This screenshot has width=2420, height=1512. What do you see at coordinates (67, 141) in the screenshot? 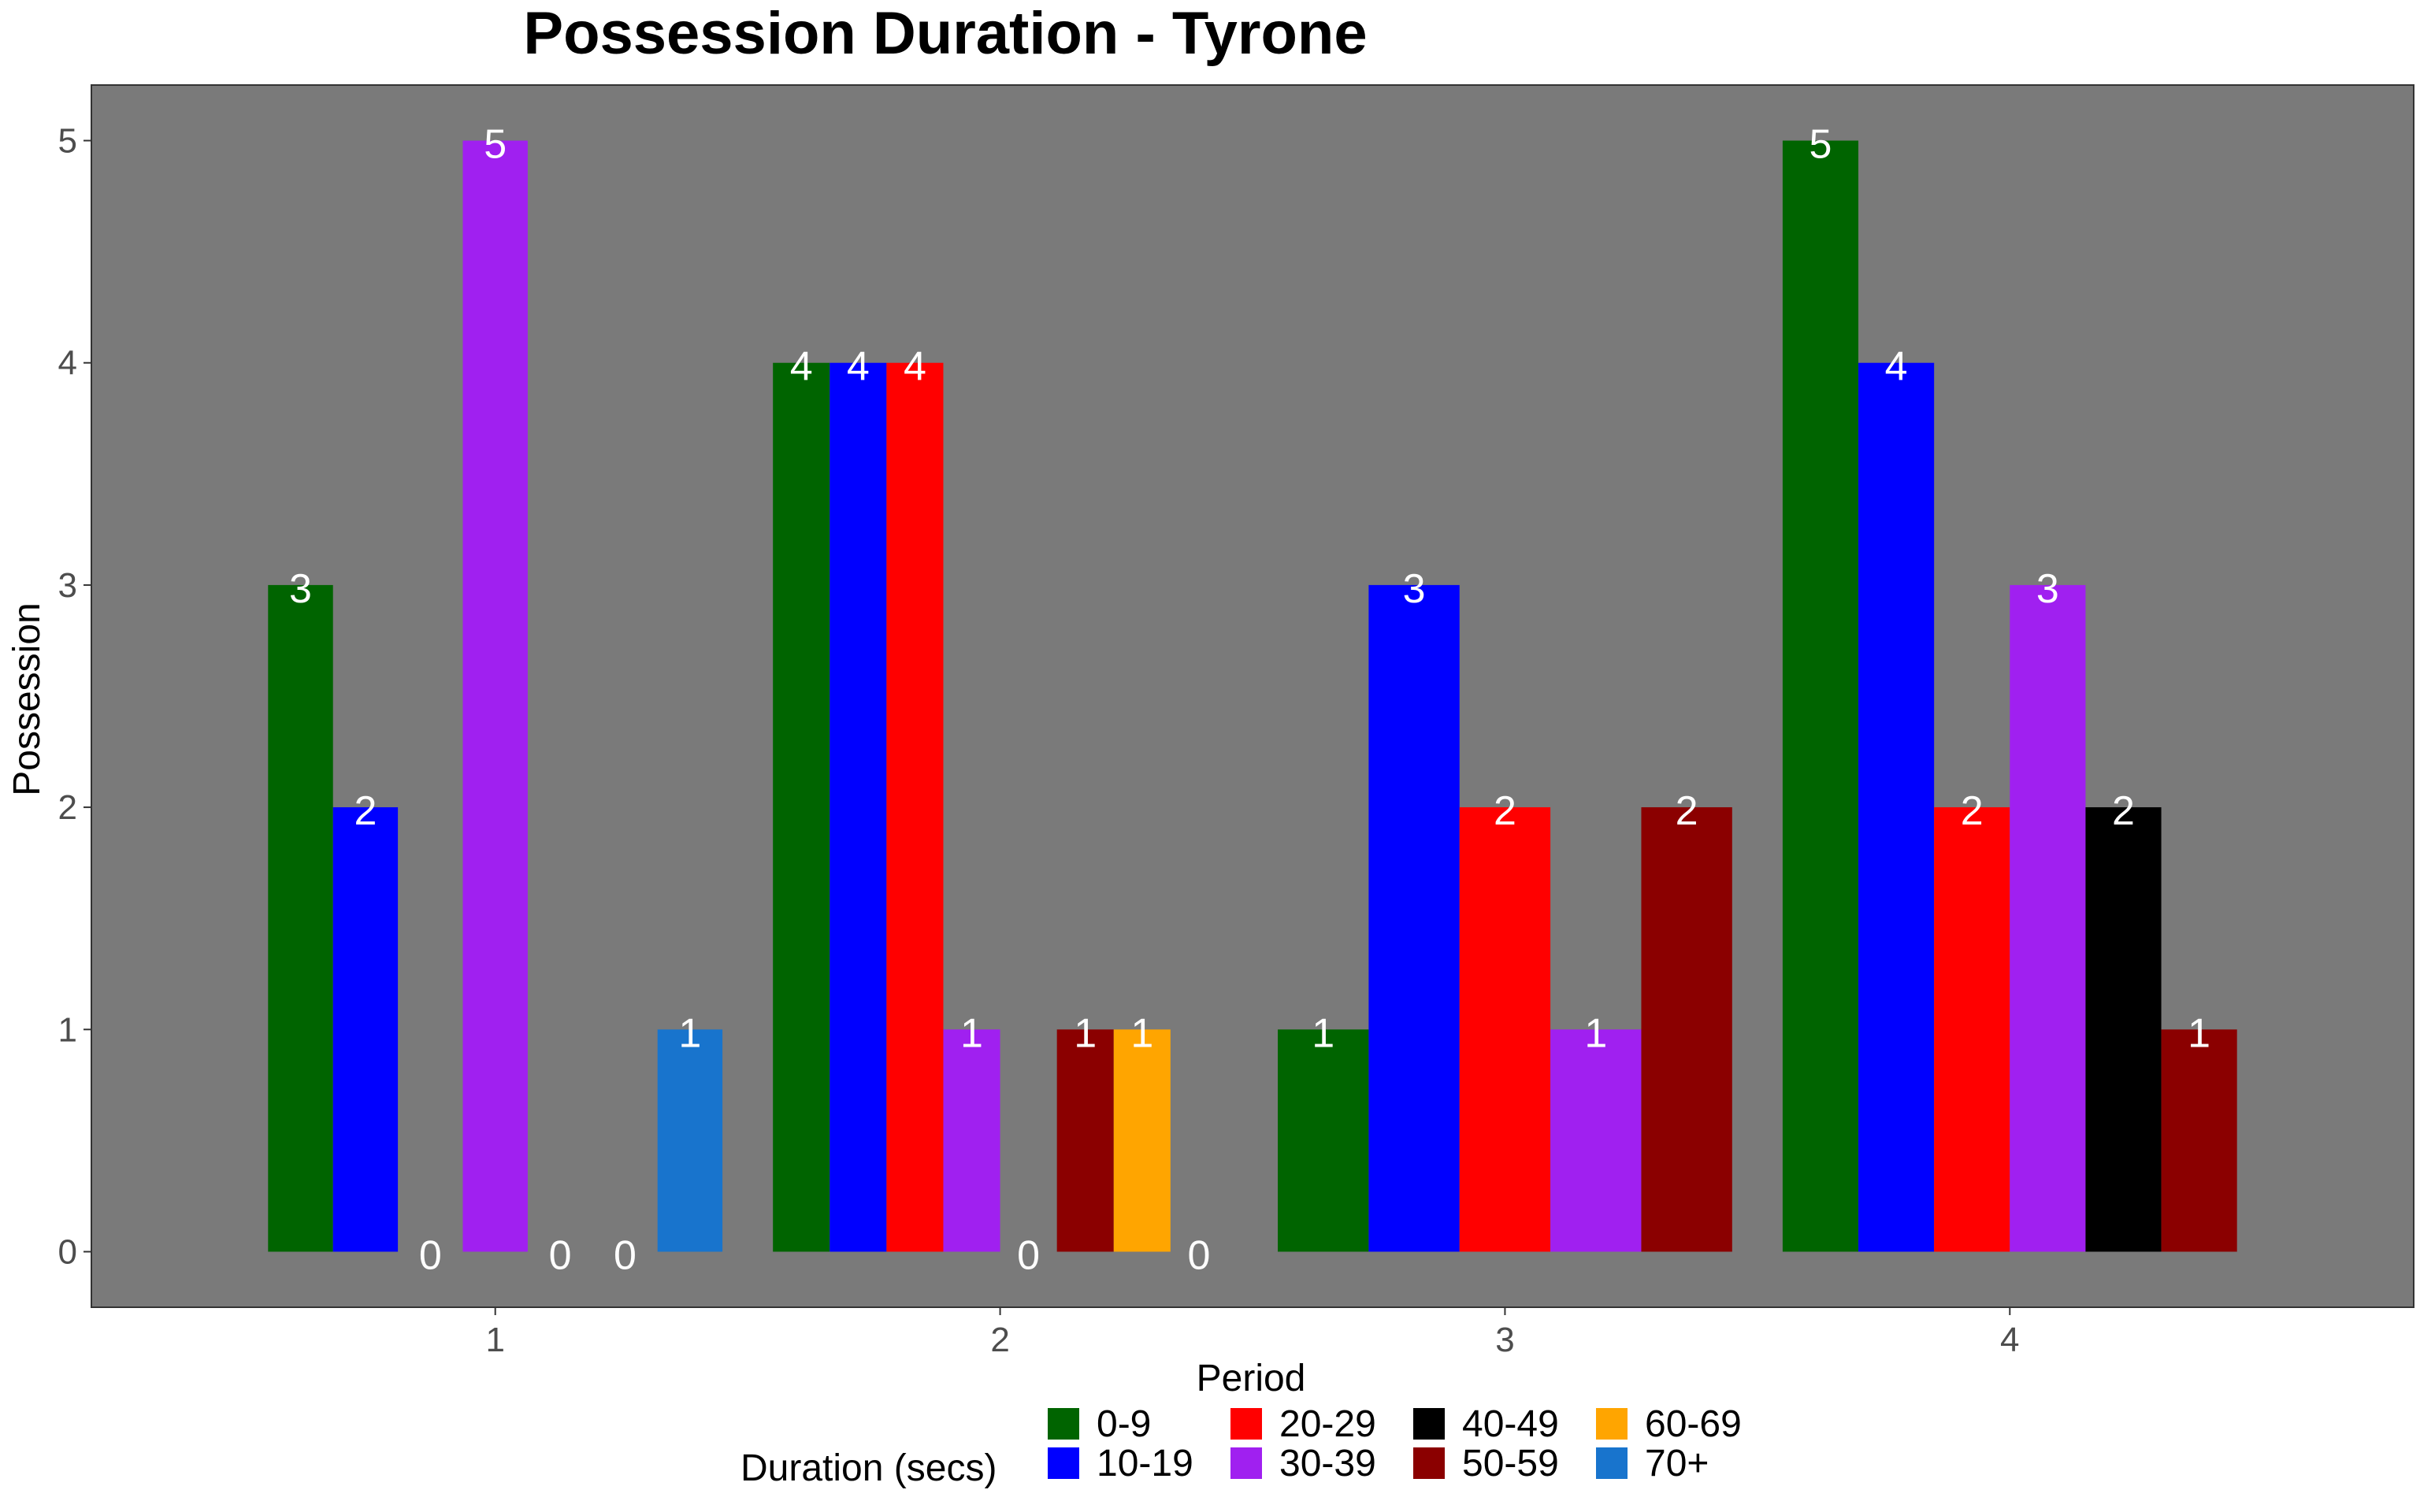
I see `y-tick-label: 5` at bounding box center [67, 141].